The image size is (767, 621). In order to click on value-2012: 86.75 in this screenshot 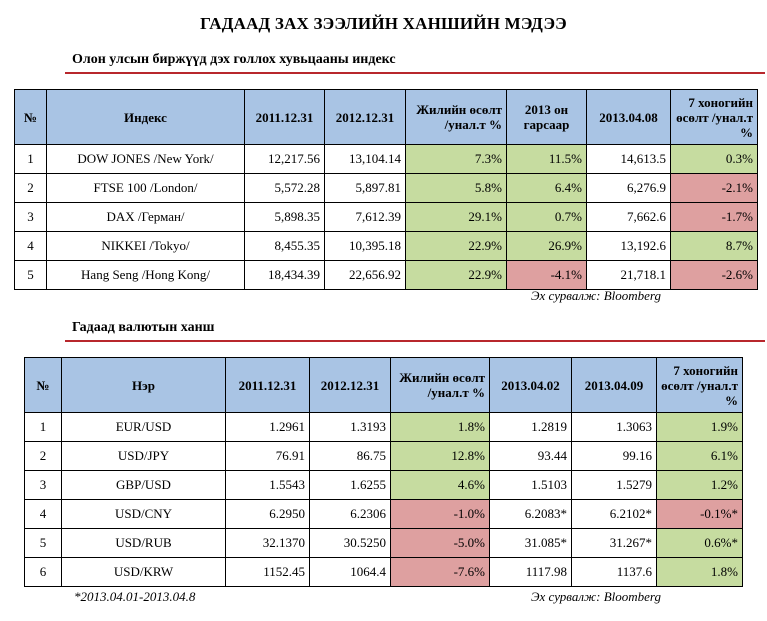, I will do `click(350, 456)`.